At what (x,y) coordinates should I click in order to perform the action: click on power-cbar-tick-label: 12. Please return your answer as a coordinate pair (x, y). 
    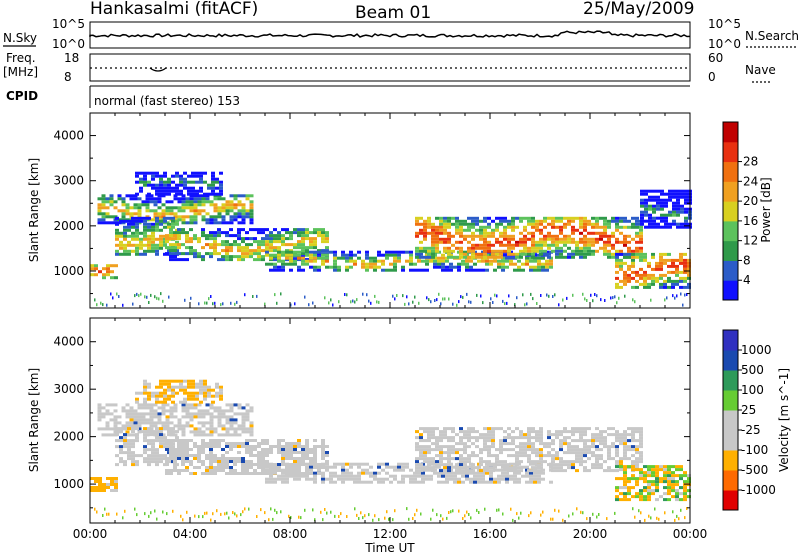
    Looking at the image, I should click on (750, 241).